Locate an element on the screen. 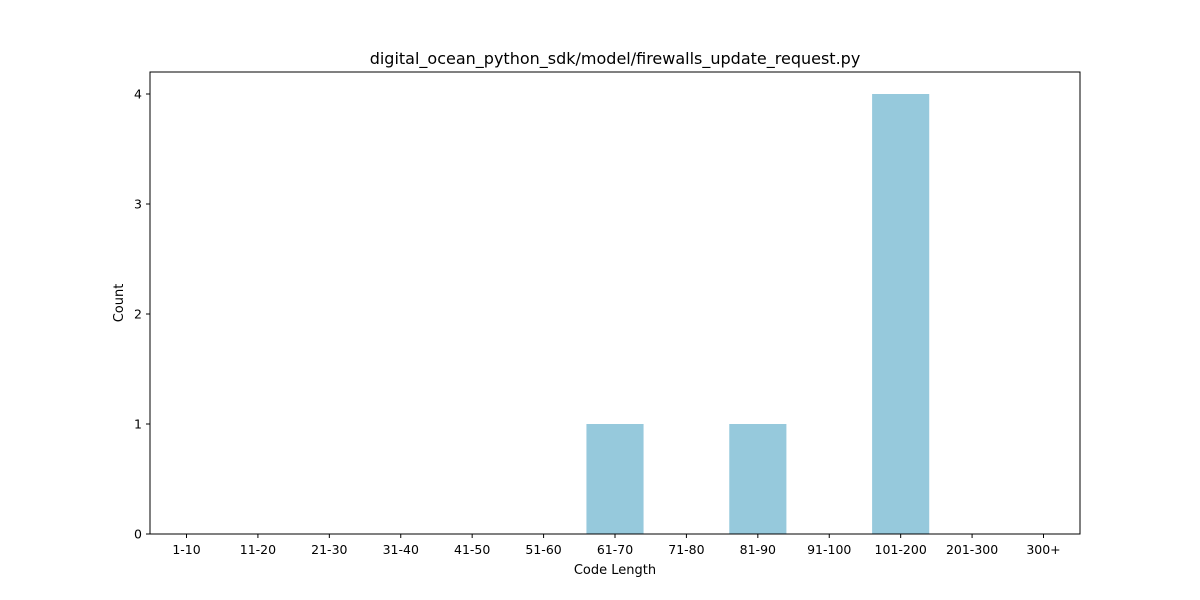 Image resolution: width=1200 pixels, height=600 pixels. y-axis-label: Count is located at coordinates (119, 303).